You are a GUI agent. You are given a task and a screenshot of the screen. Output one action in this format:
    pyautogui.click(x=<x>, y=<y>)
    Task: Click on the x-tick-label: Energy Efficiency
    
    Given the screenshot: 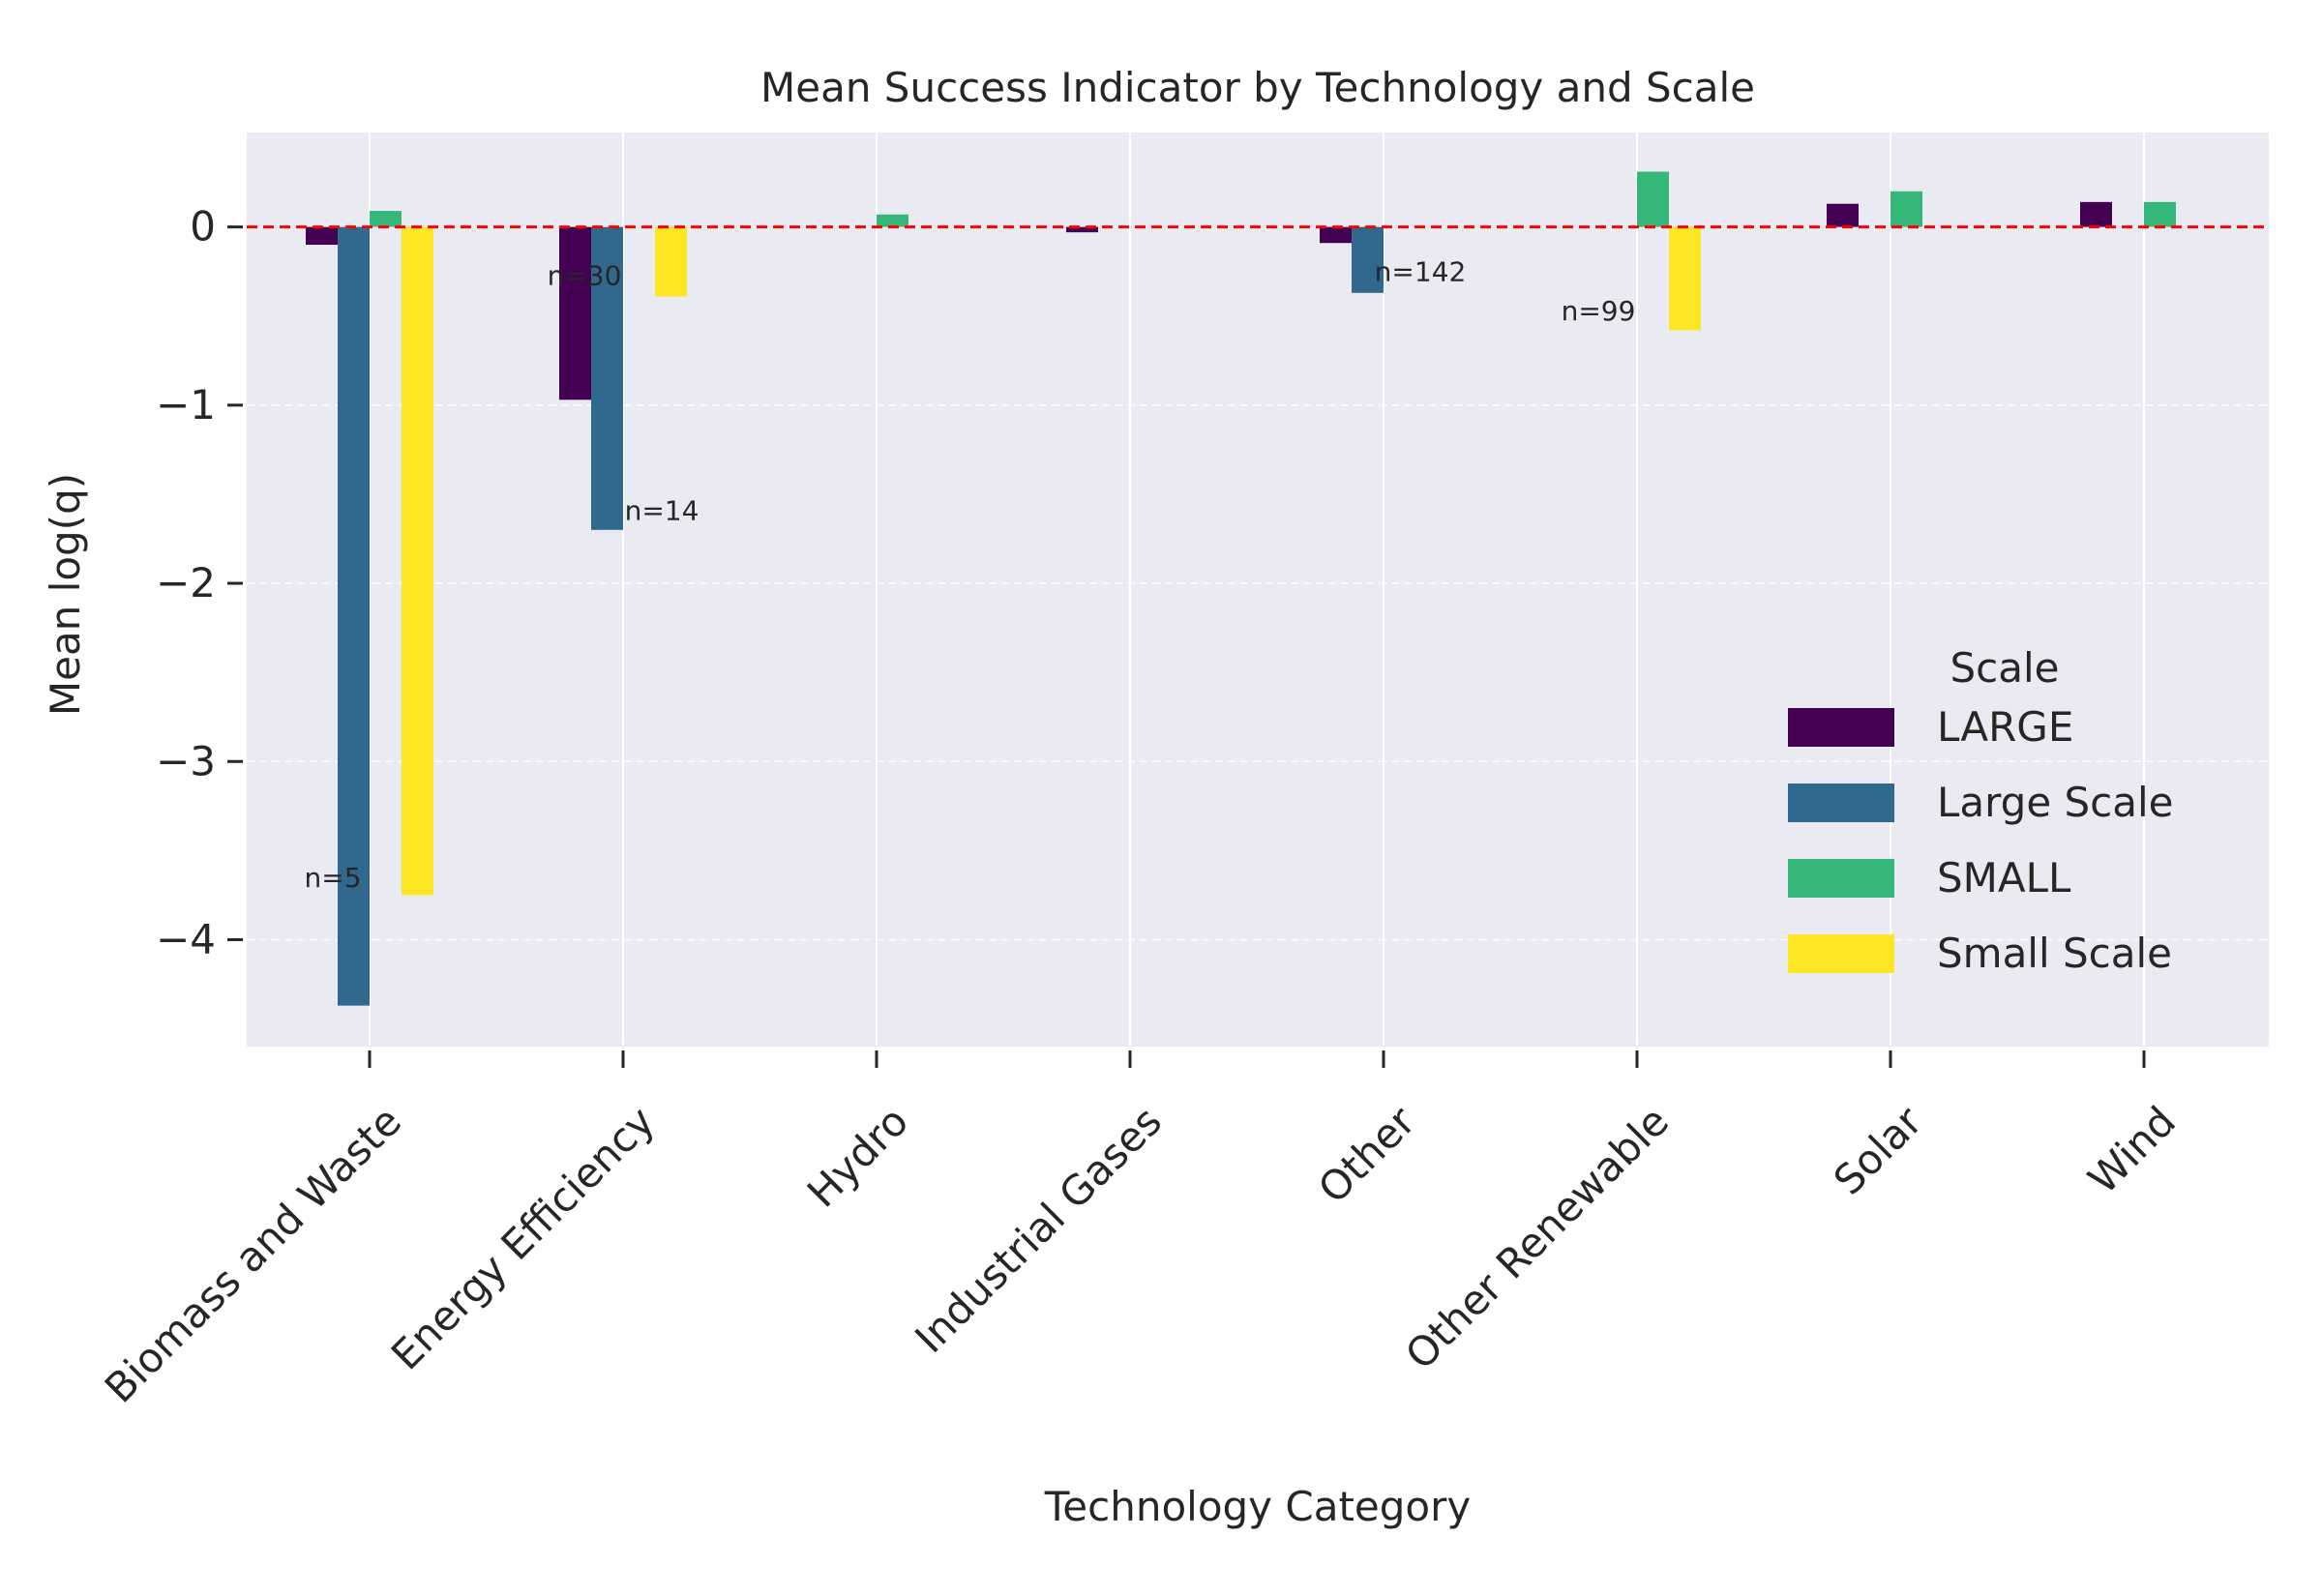 What is the action you would take?
    pyautogui.click(x=523, y=1237)
    